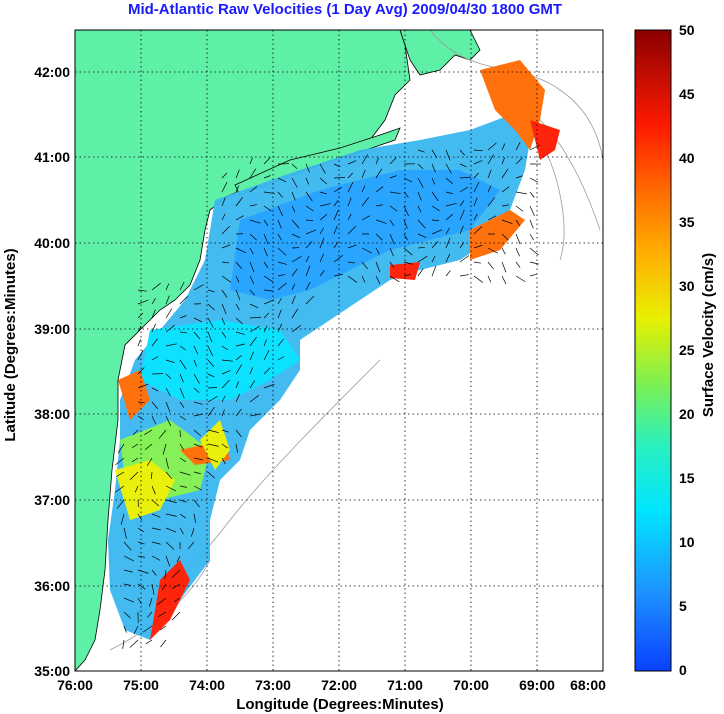 This screenshot has width=724, height=714. Describe the element at coordinates (687, 158) in the screenshot. I see `colorbar-tick-label: 40` at that location.